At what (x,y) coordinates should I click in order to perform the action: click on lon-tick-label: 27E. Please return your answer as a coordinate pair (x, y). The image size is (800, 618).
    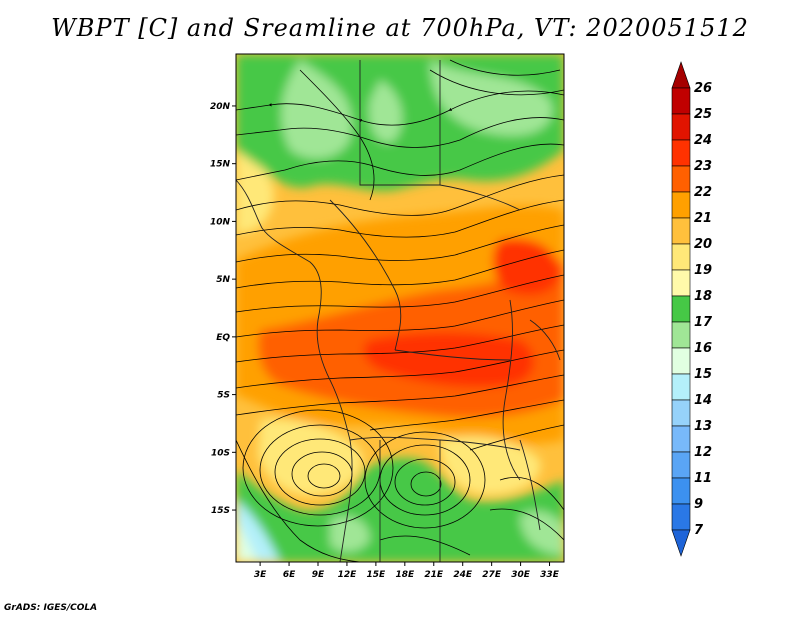
    Looking at the image, I should click on (492, 575).